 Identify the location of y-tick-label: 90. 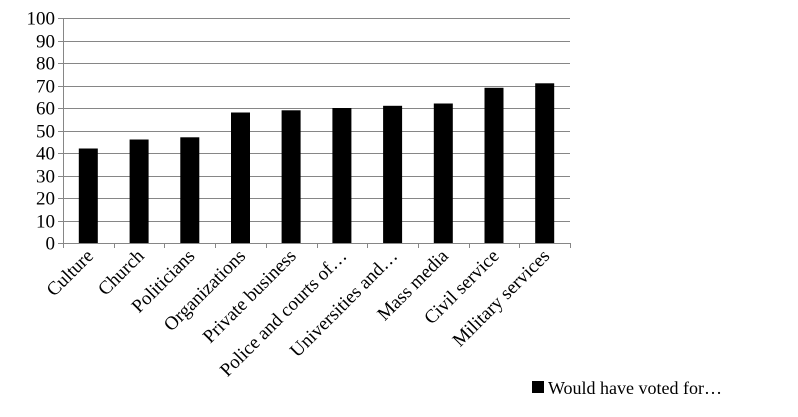
(45, 42).